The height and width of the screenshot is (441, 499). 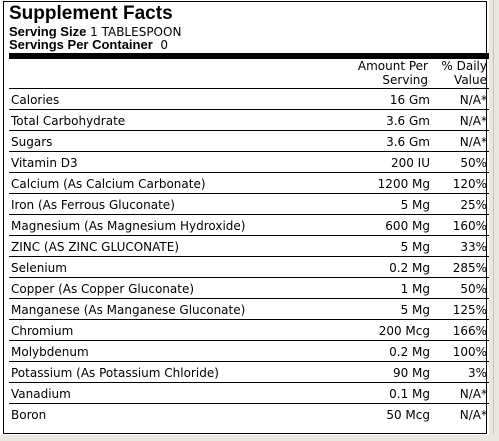 I want to click on servings-per-container-value: 0, so click(x=164, y=45).